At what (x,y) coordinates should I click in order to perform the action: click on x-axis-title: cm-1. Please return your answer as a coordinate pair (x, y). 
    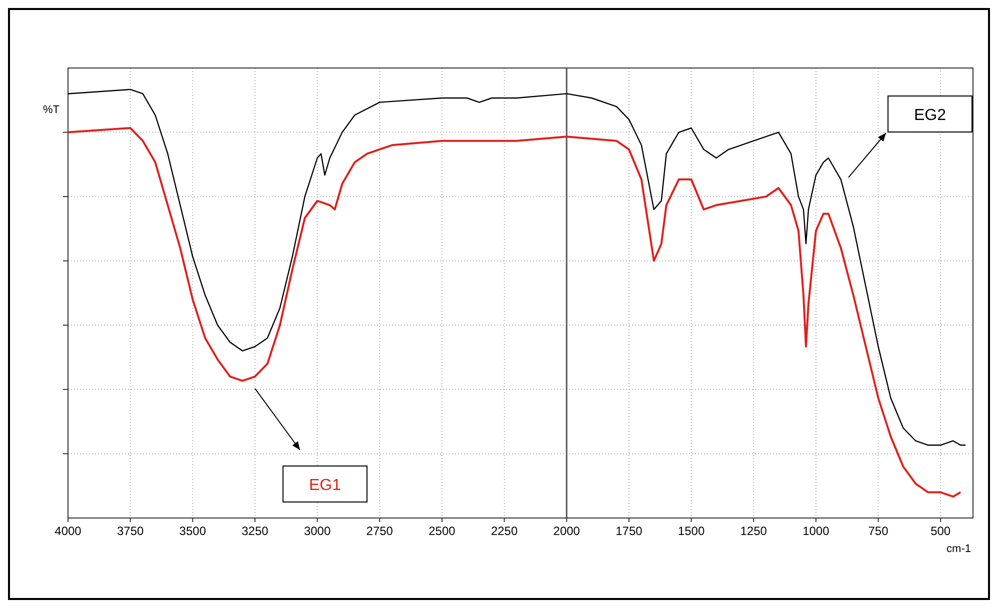
    Looking at the image, I should click on (958, 549).